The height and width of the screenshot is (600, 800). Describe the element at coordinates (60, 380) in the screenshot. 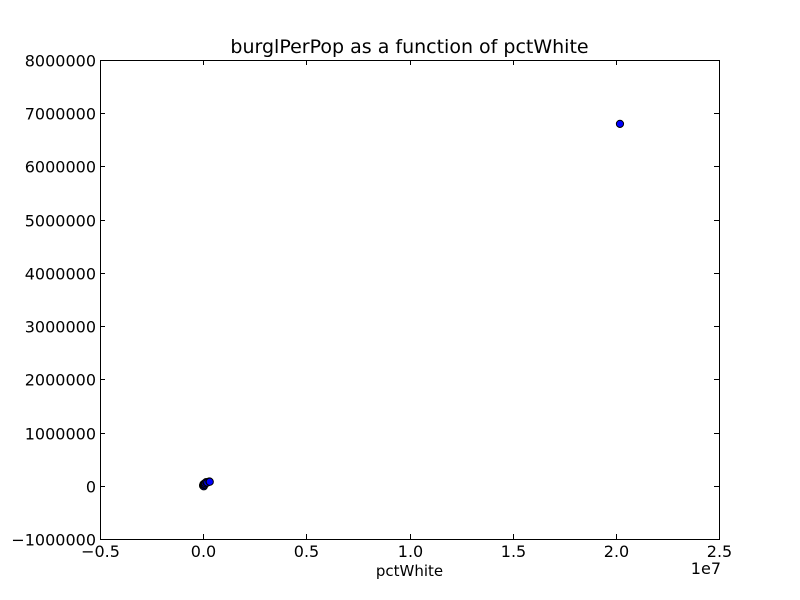

I see `y-tick-label: 2000000` at that location.